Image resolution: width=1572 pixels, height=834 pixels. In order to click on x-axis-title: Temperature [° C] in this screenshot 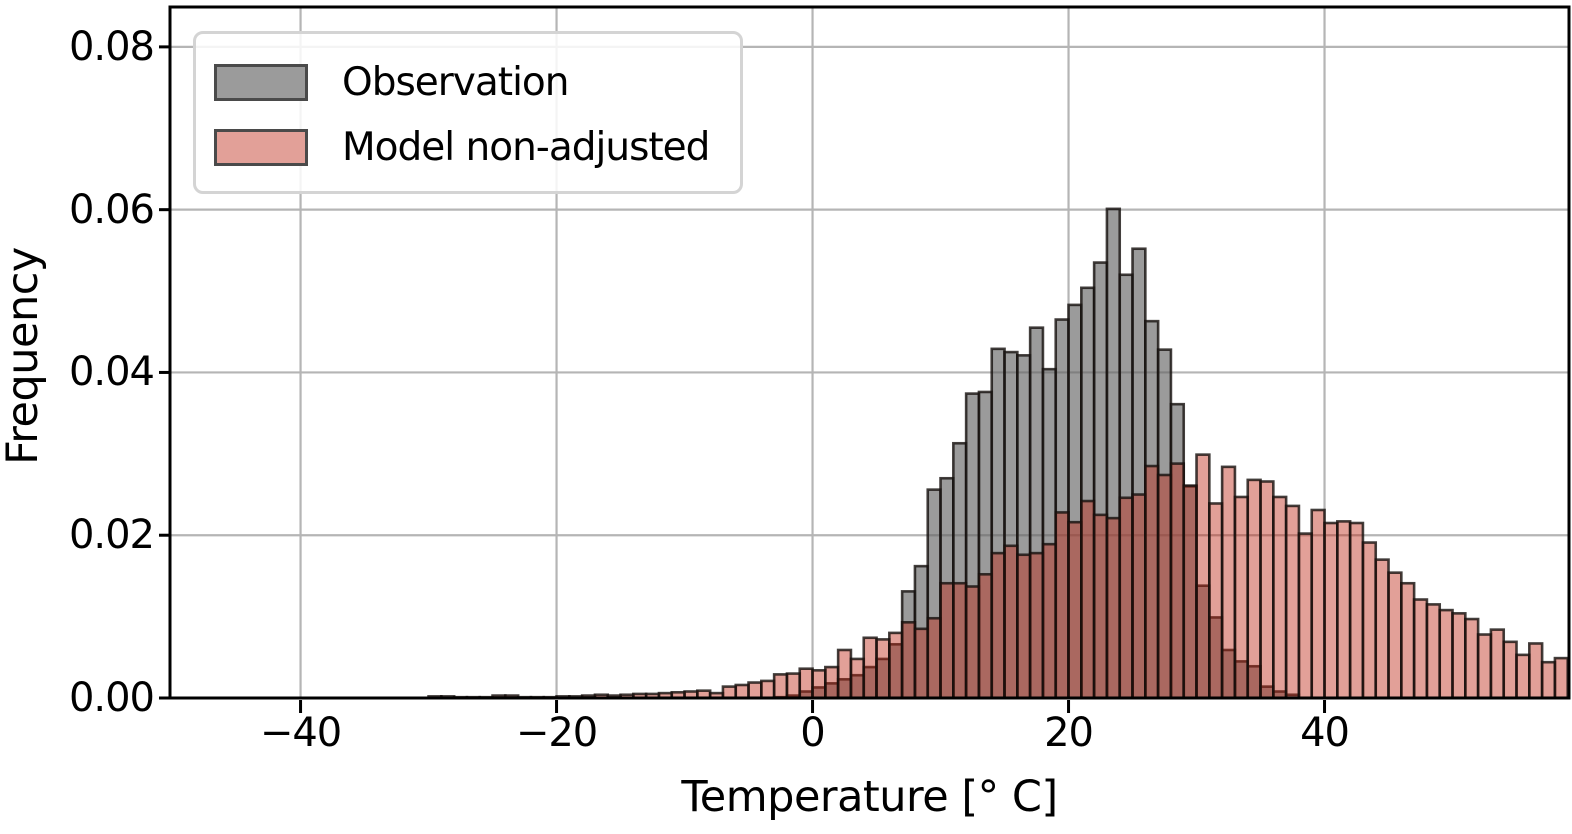, I will do `click(869, 797)`.